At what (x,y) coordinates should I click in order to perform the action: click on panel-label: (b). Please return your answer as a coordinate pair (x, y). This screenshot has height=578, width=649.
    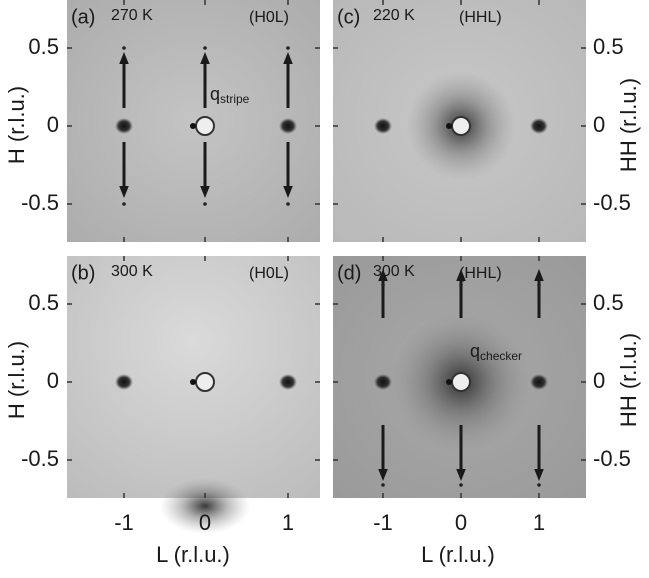
    Looking at the image, I should click on (83, 273).